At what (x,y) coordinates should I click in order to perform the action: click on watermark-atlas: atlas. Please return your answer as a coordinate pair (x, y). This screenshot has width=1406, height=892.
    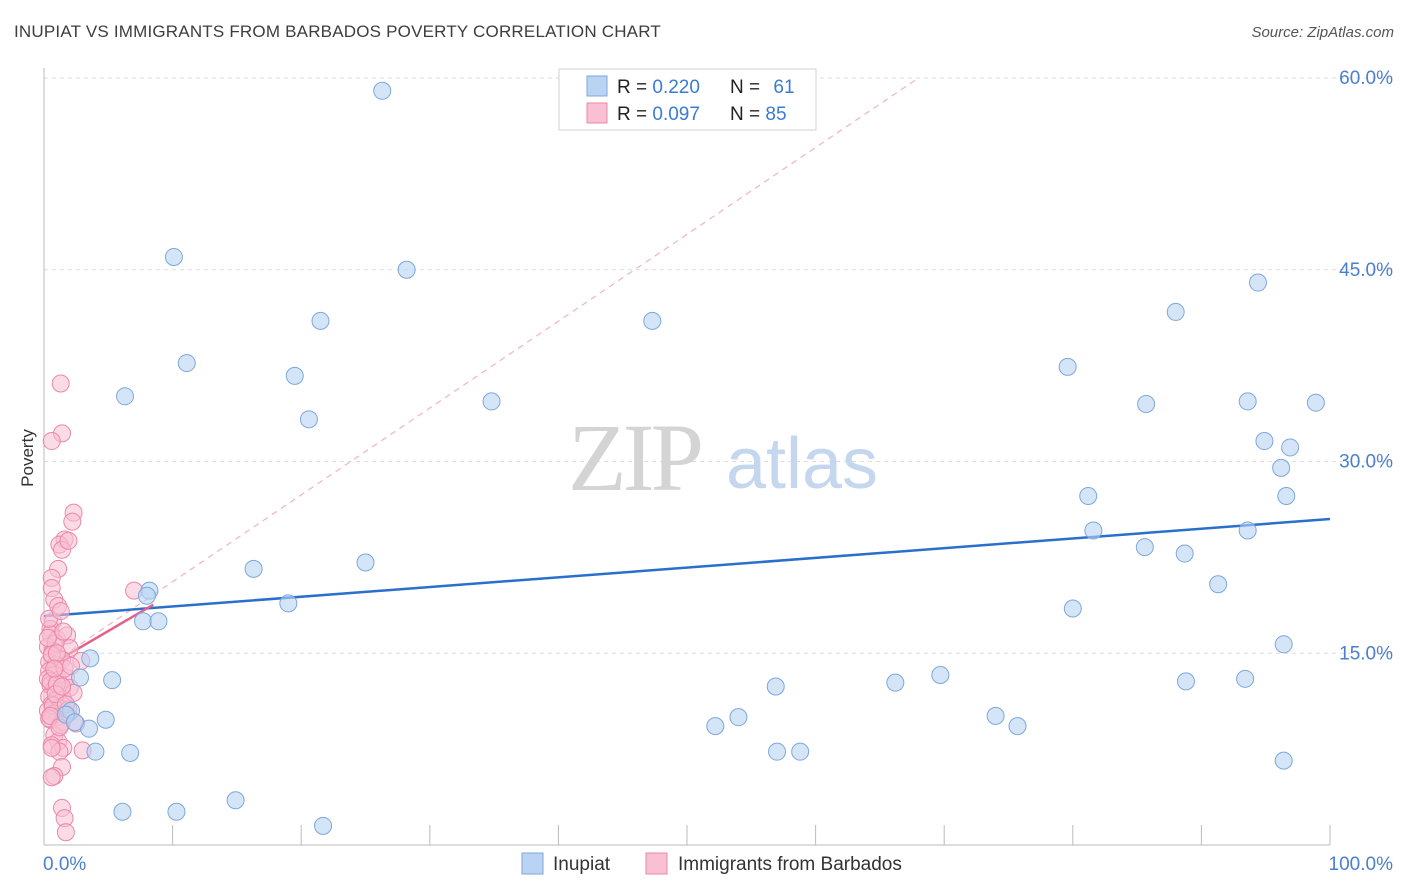
    Looking at the image, I should click on (802, 464).